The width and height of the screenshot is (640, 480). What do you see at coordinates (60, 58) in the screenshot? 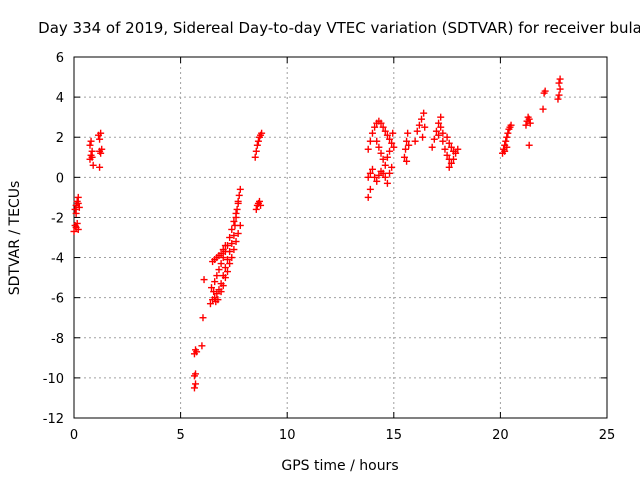
I see `y-tick-label: 6` at bounding box center [60, 58].